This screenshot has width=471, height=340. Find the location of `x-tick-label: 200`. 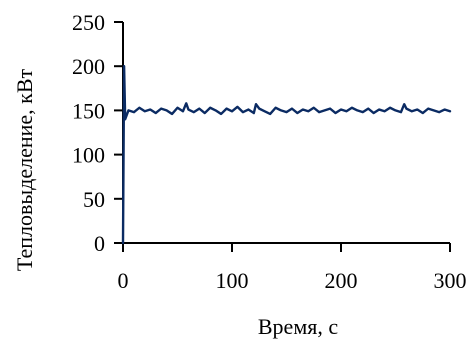

x-tick-label: 200 is located at coordinates (341, 280).